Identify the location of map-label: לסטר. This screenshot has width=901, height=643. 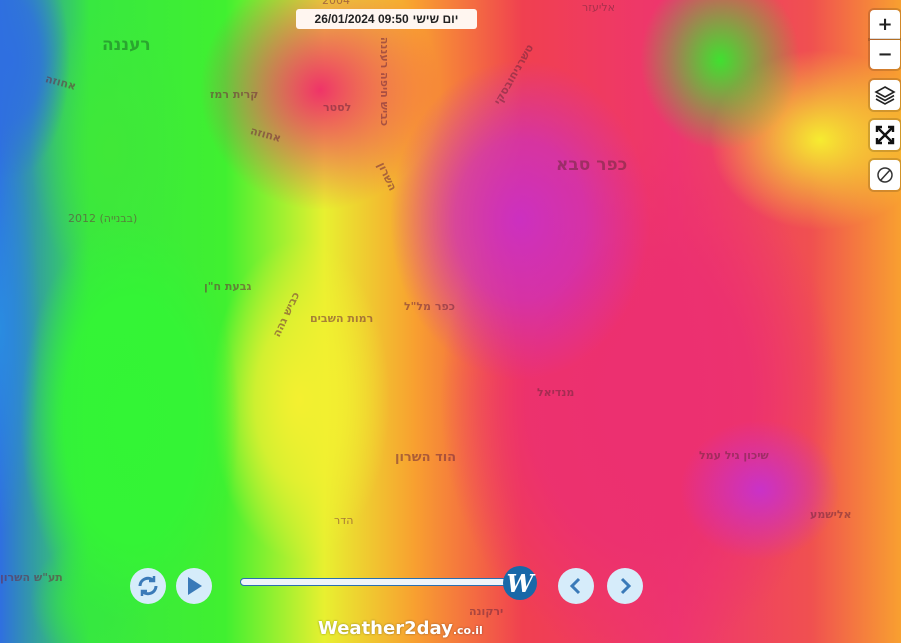
(337, 107).